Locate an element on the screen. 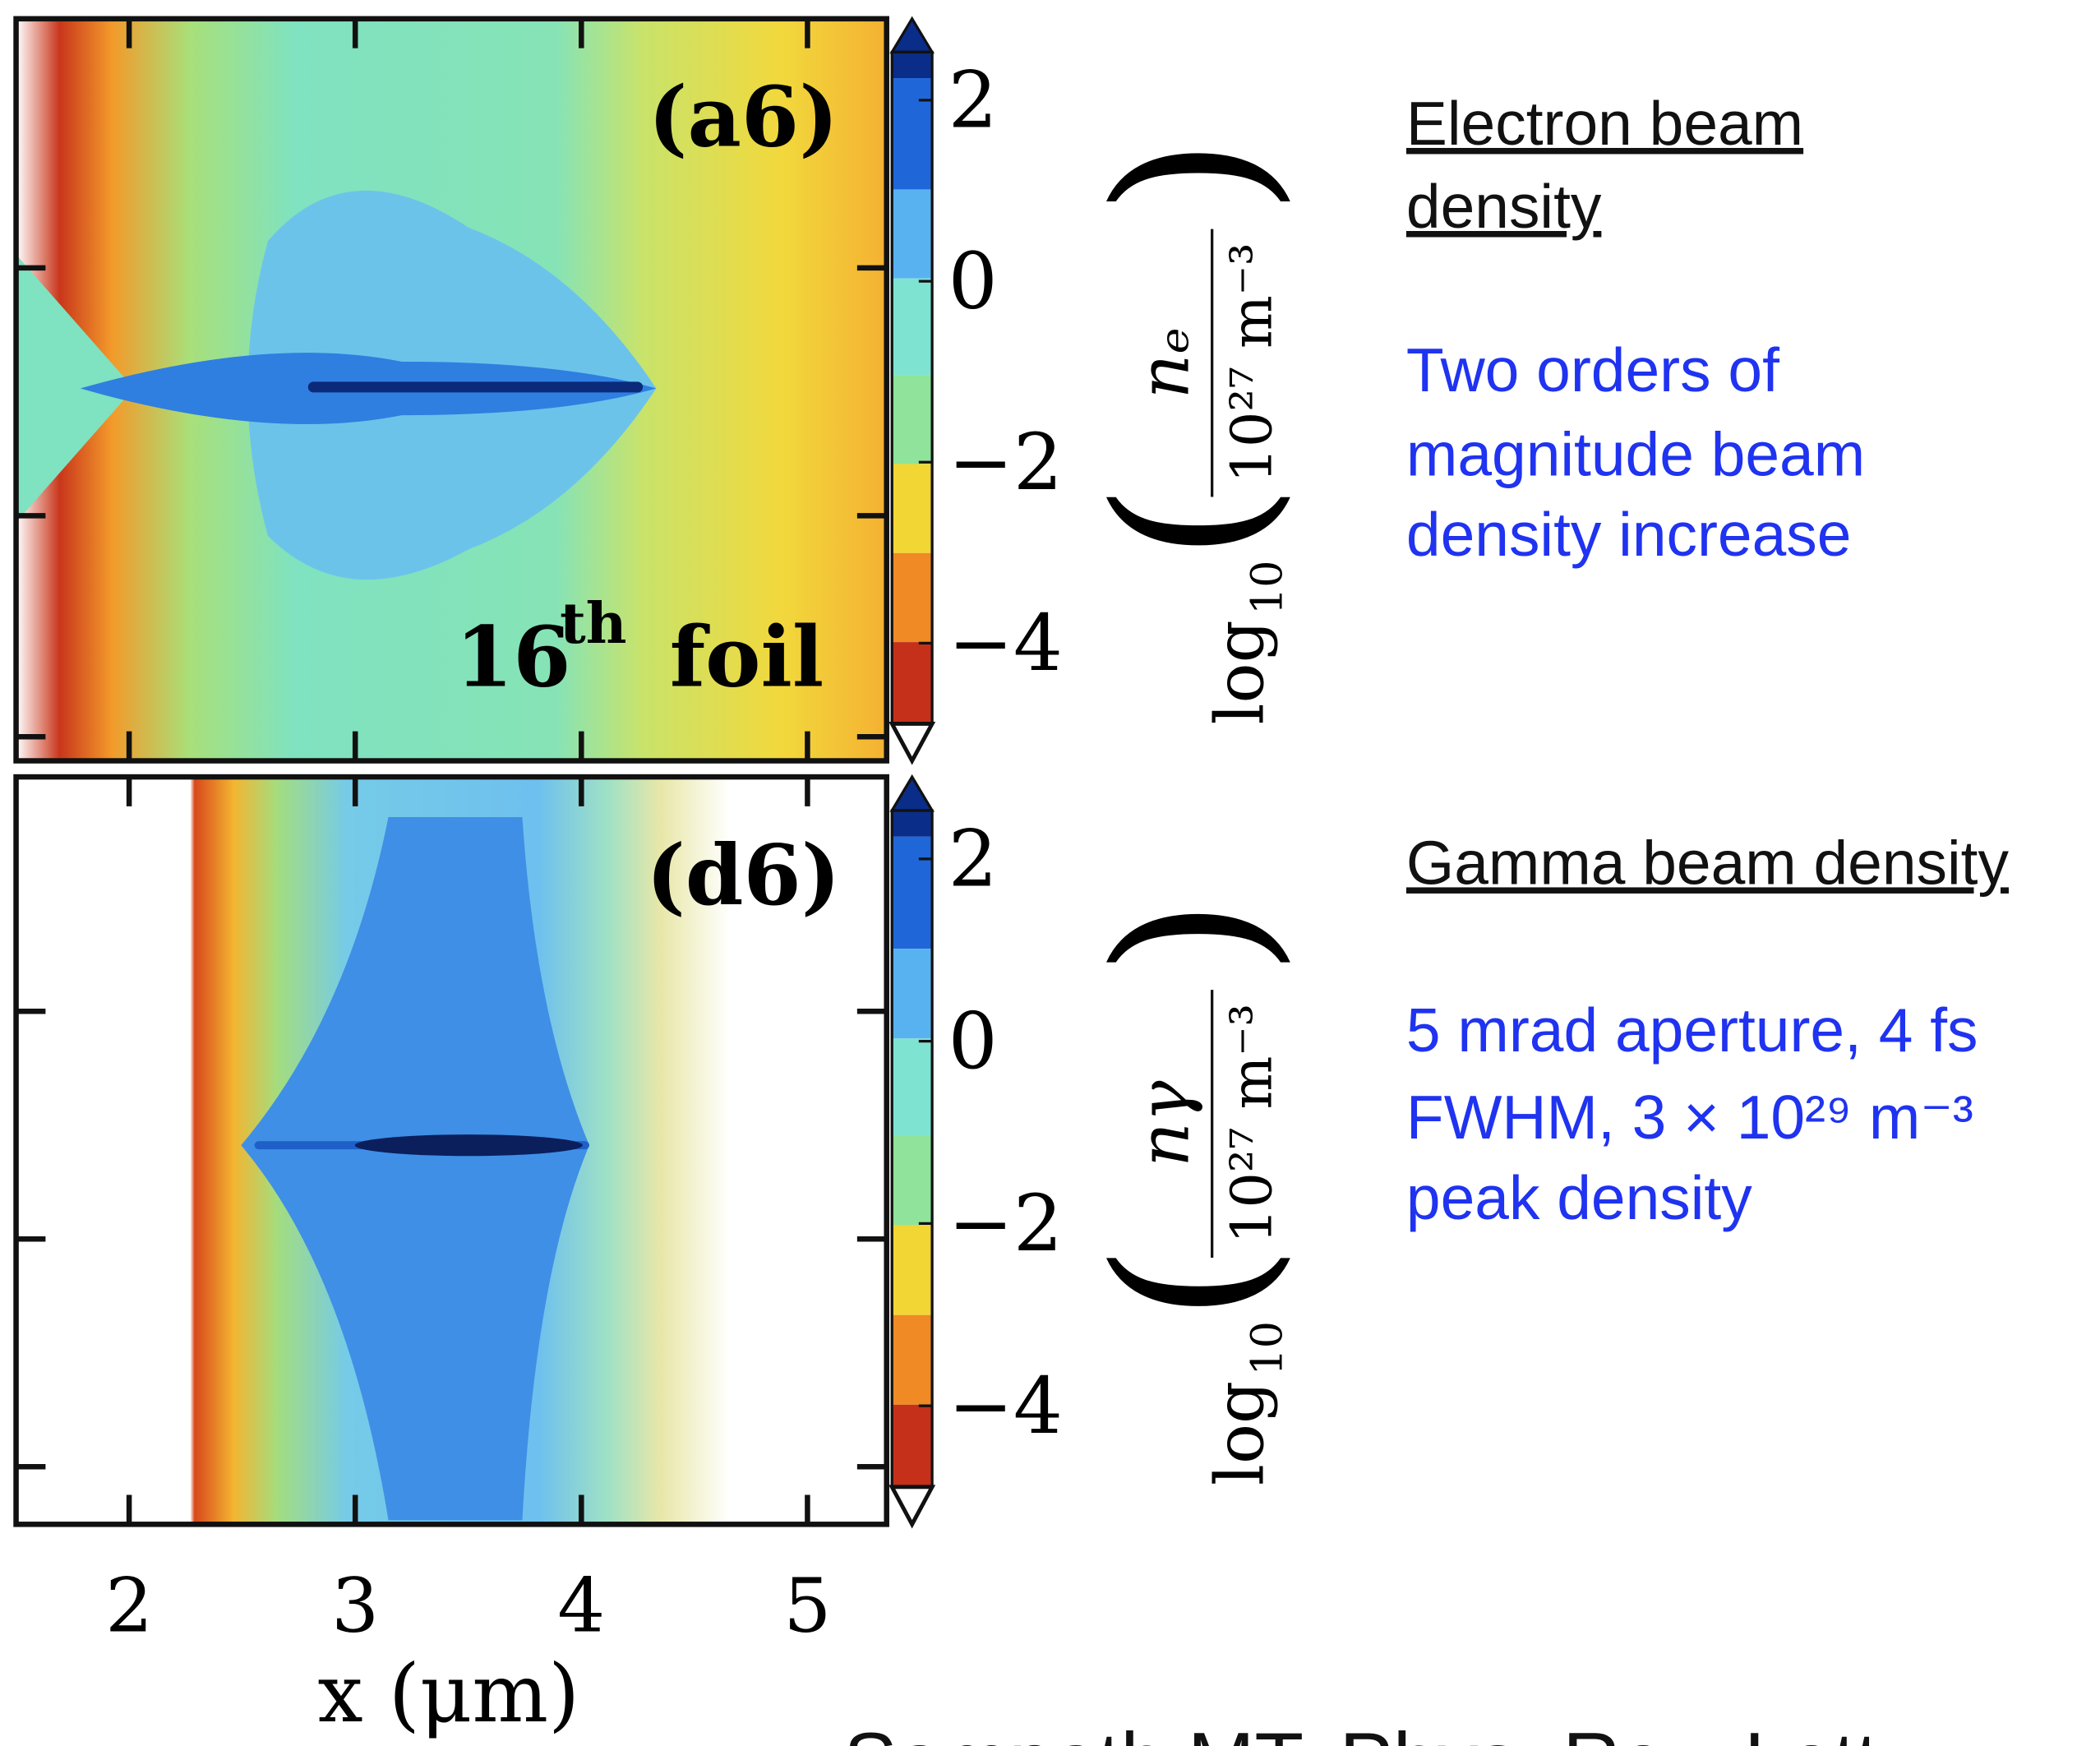 The width and height of the screenshot is (2100, 1746). note-text: peak density is located at coordinates (1579, 1197).